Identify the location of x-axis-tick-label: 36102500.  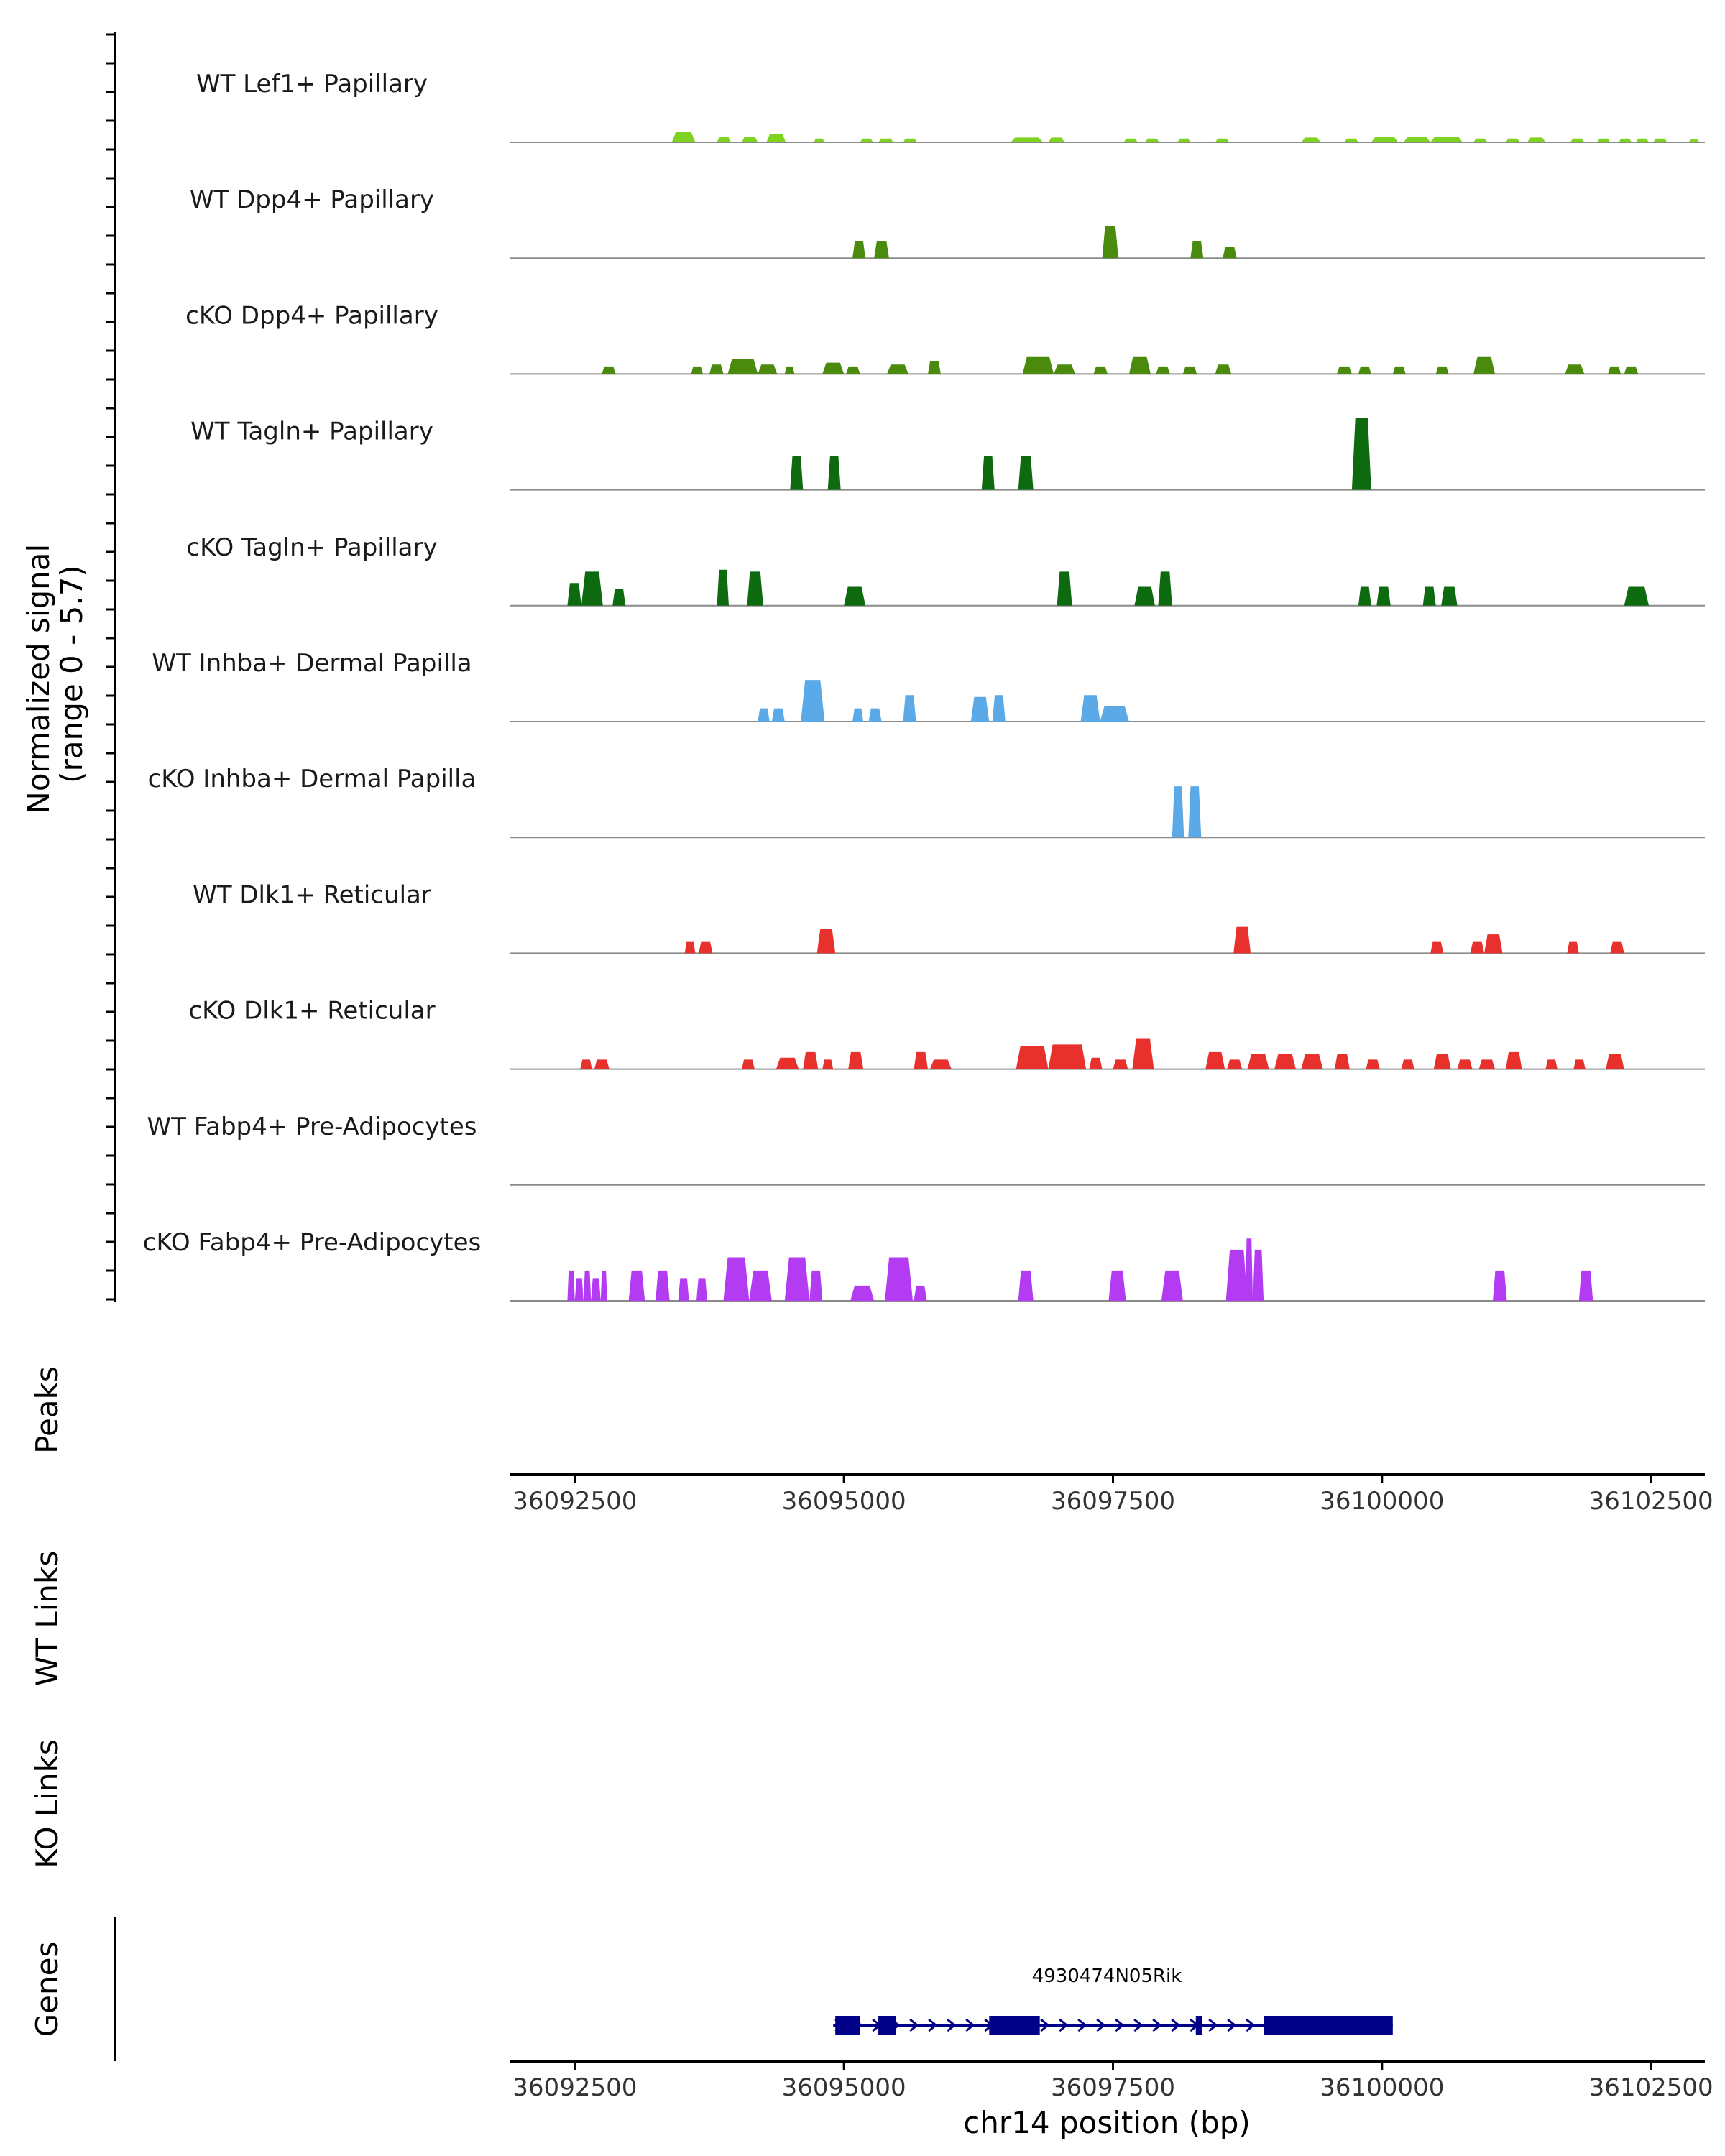
(1651, 2087).